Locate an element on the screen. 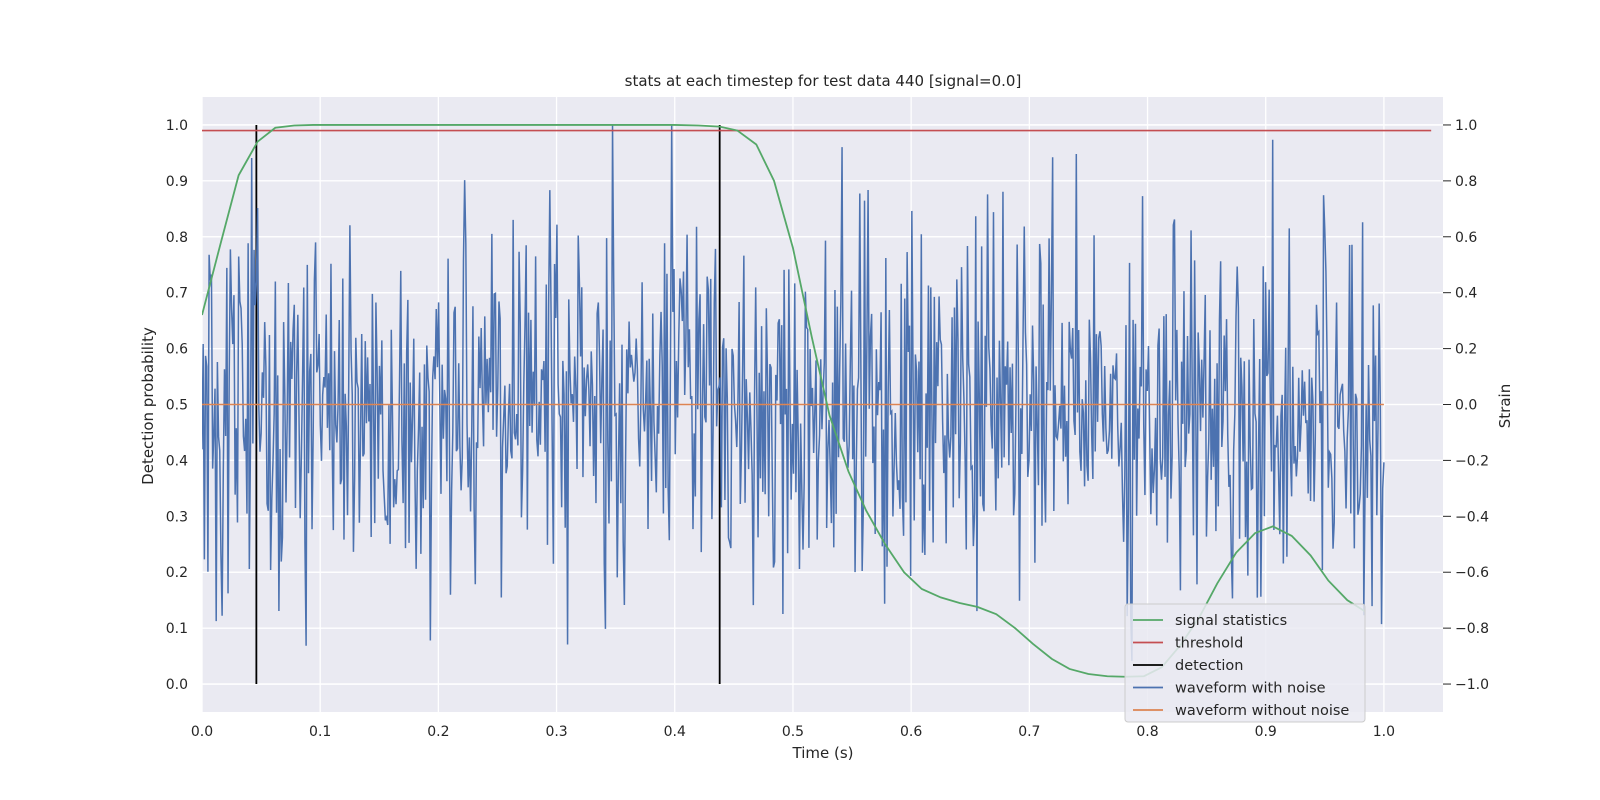  y-tick-label-right: 0.4 is located at coordinates (1466, 294).